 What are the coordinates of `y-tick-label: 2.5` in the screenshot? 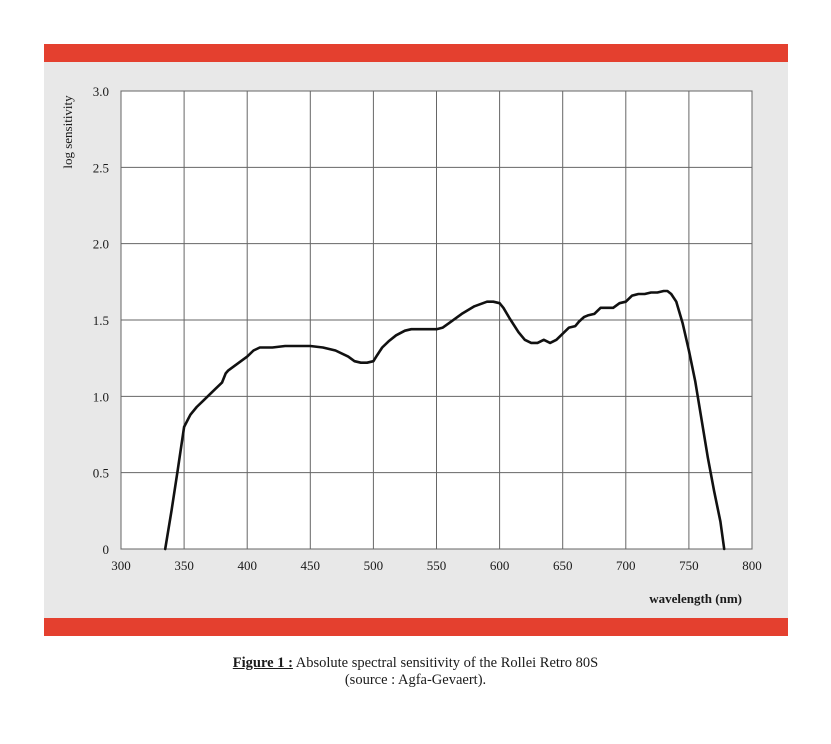 It's located at (101, 167).